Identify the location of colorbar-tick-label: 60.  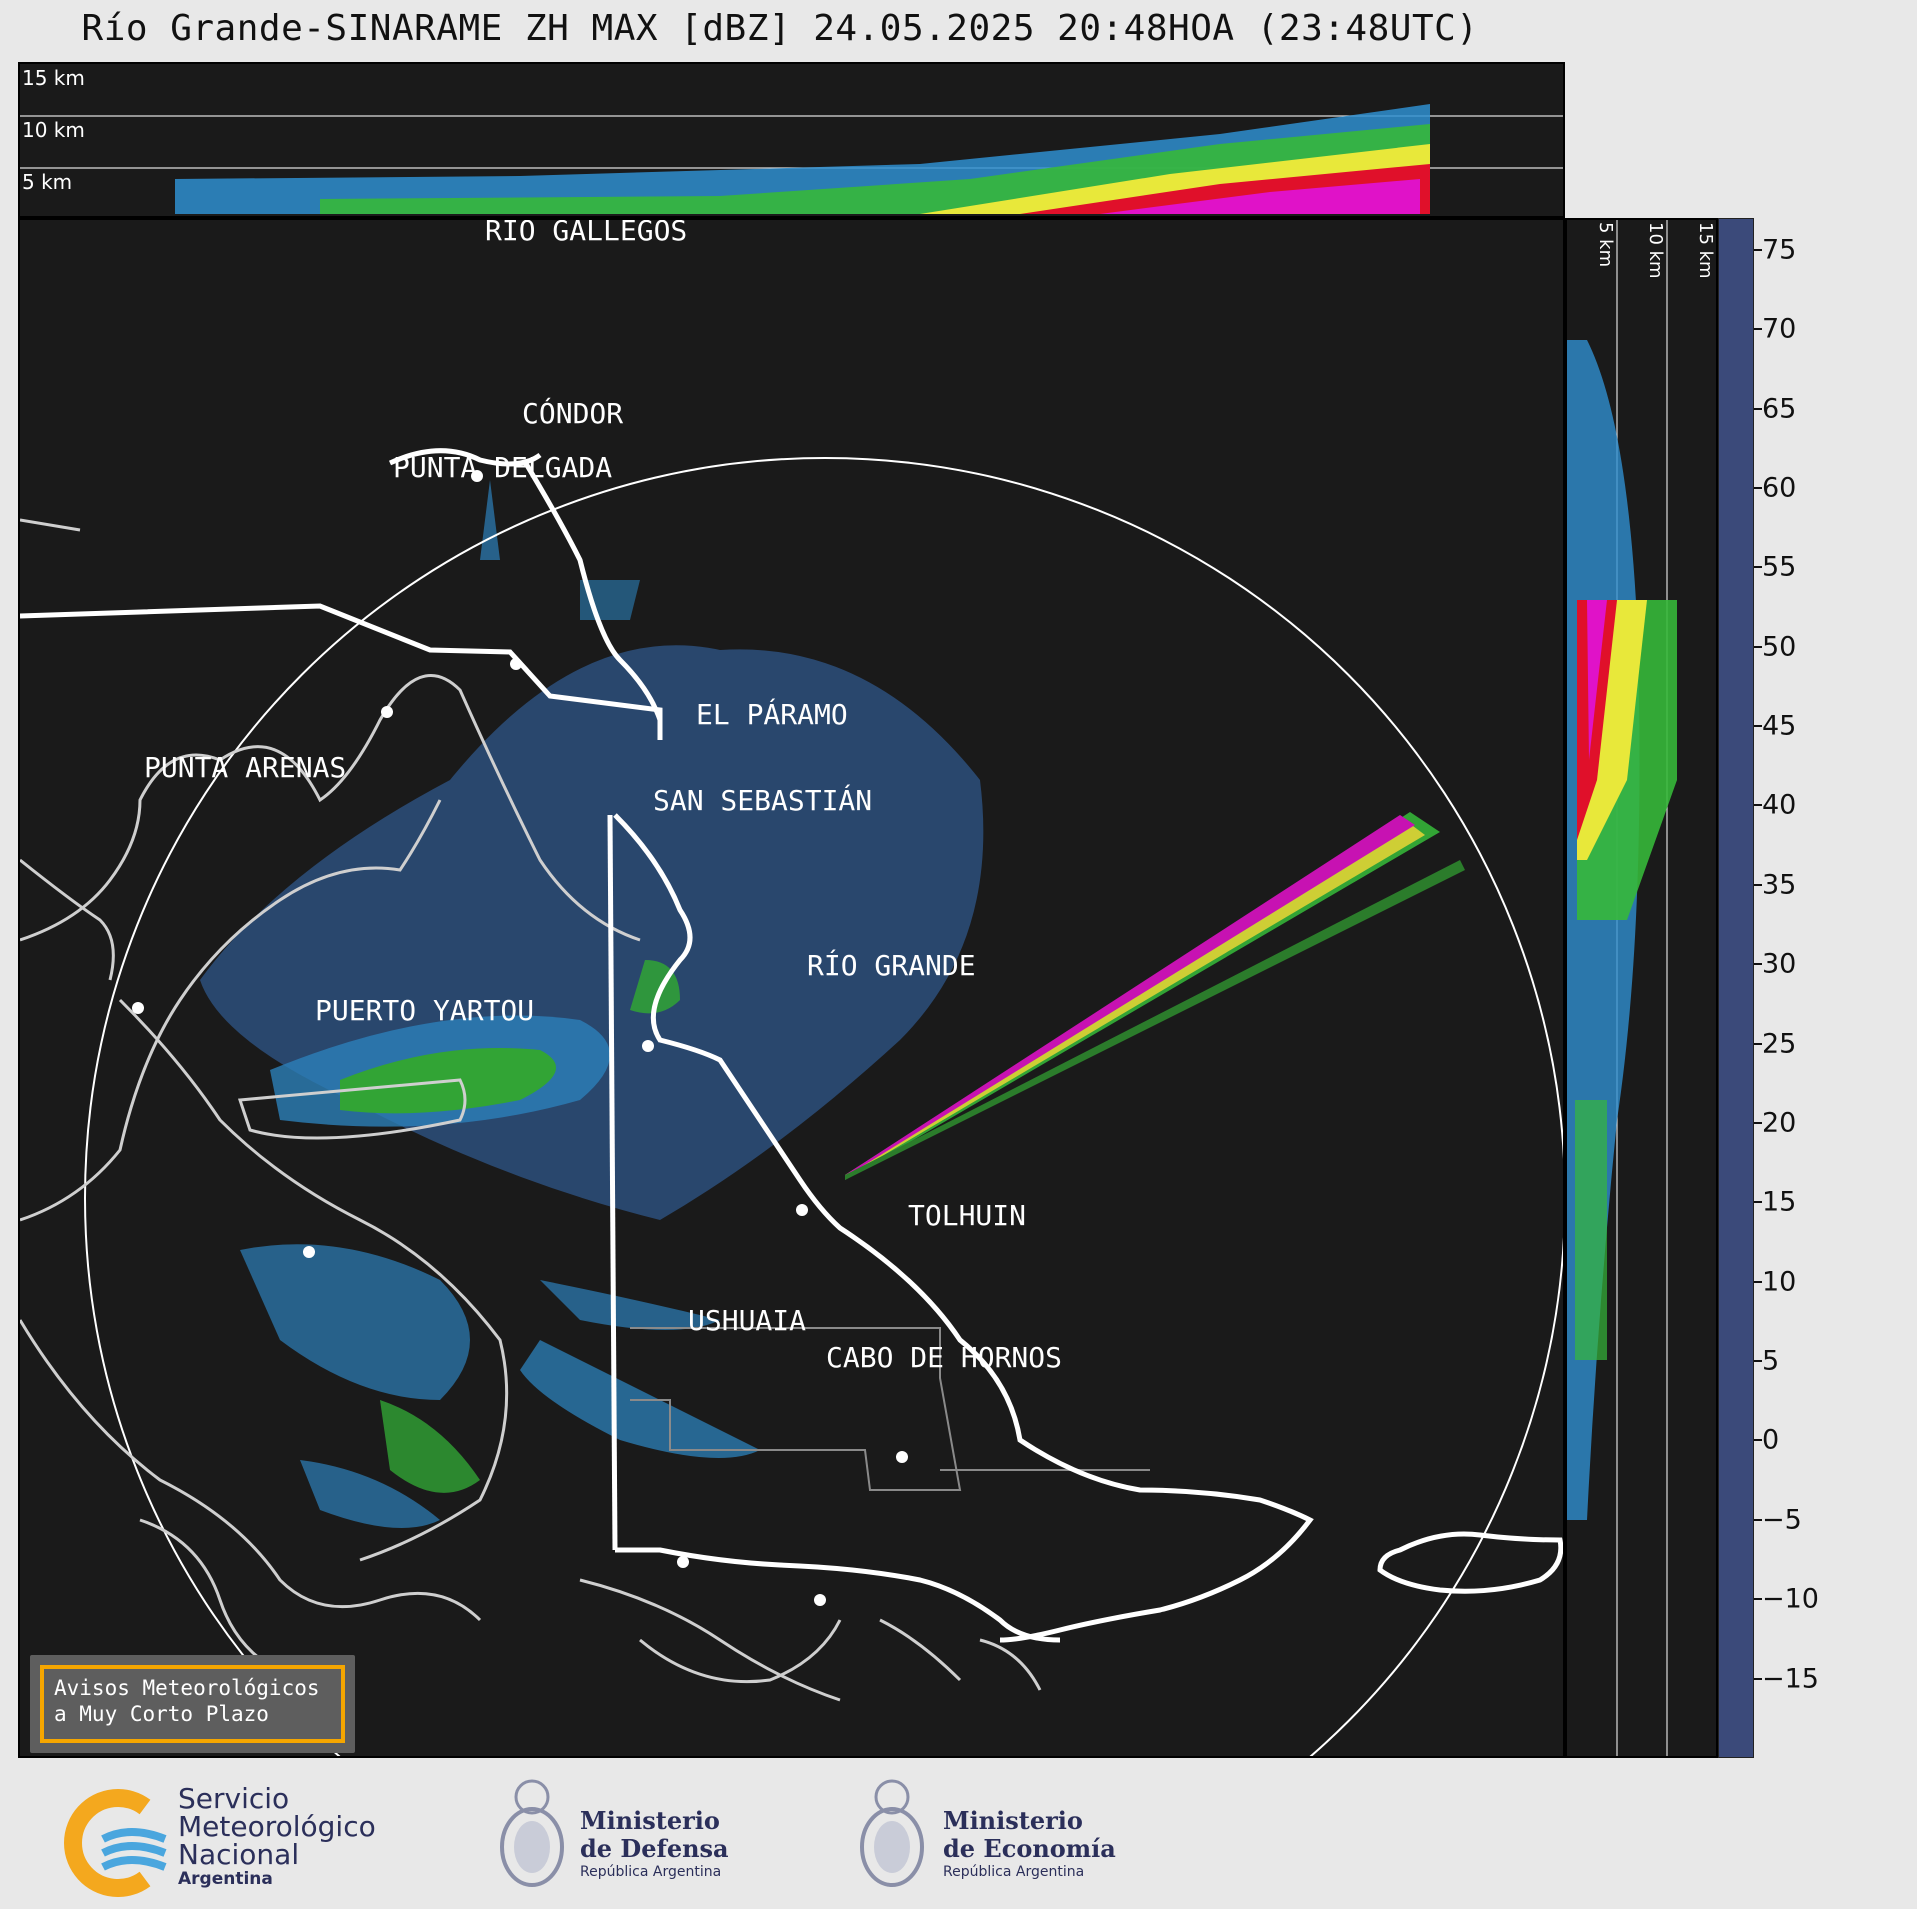
(1779, 488).